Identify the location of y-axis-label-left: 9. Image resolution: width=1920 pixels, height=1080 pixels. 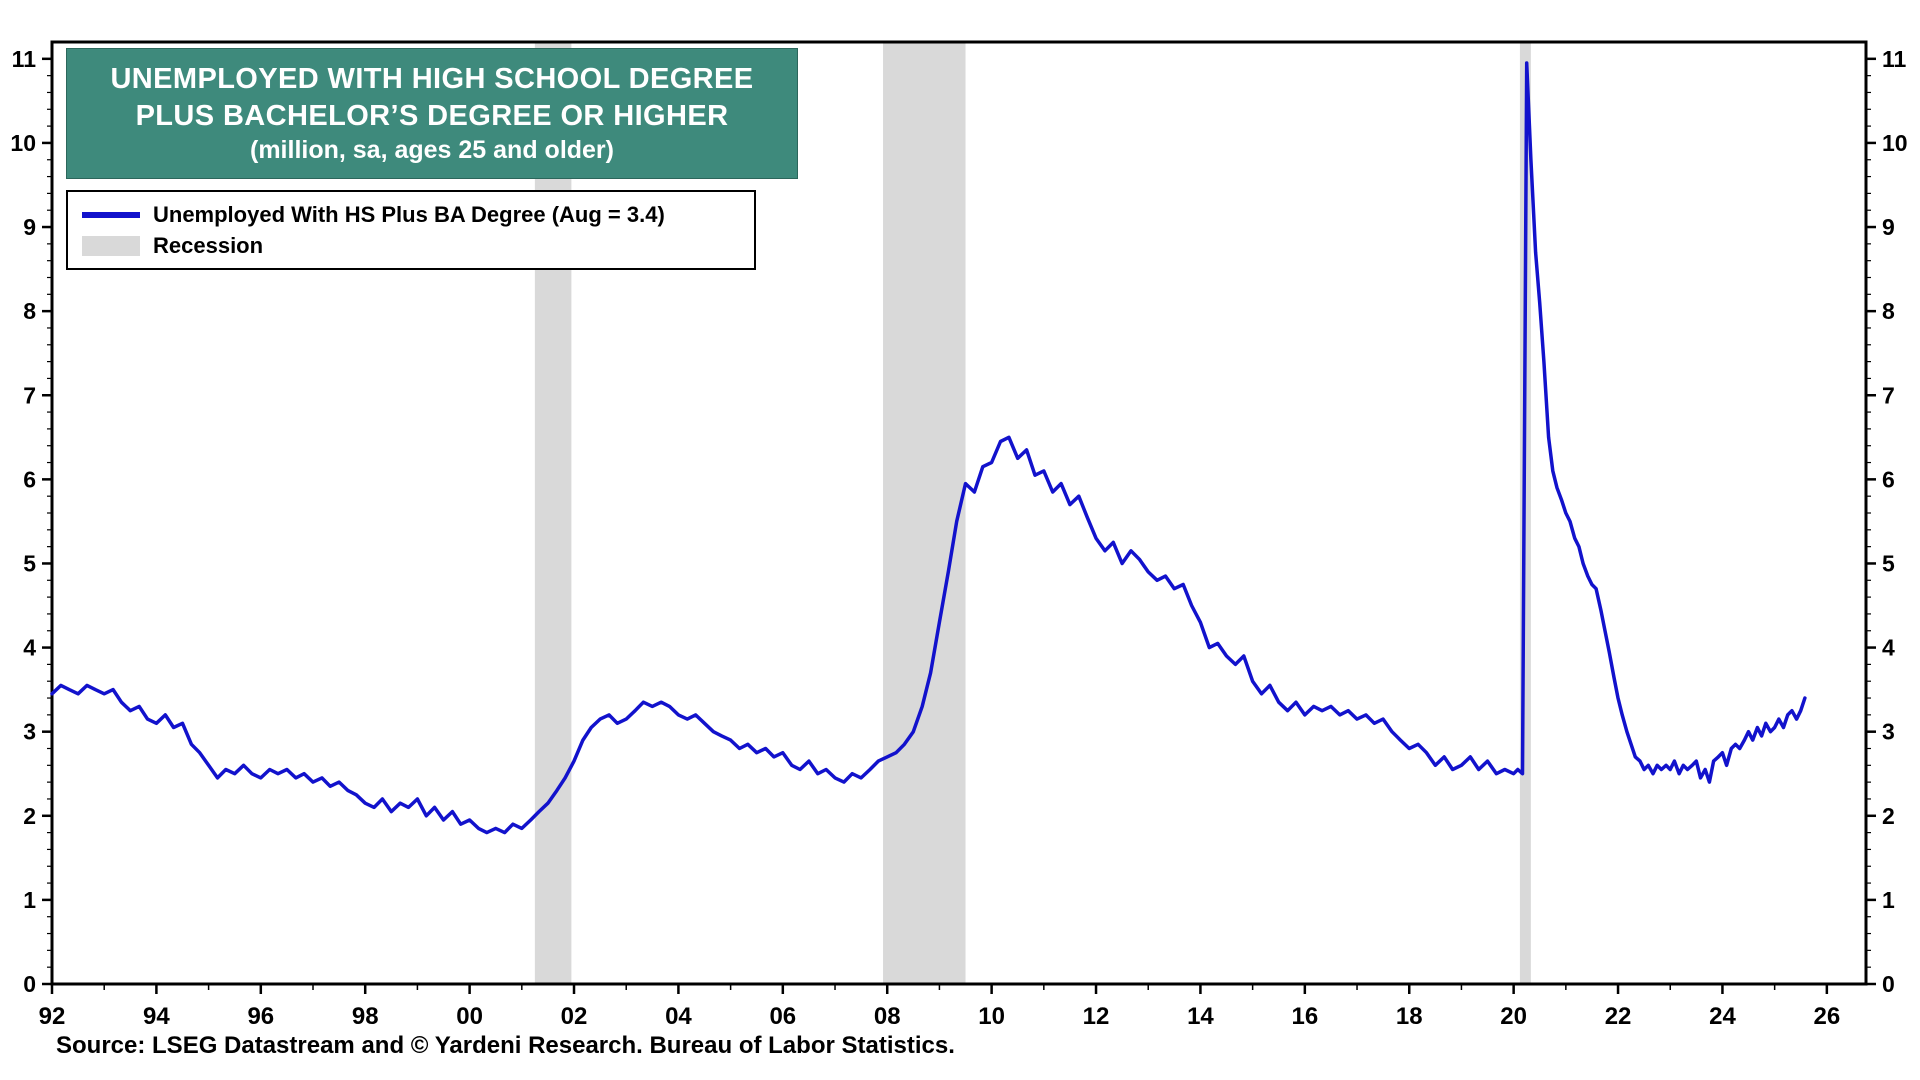
(29, 227).